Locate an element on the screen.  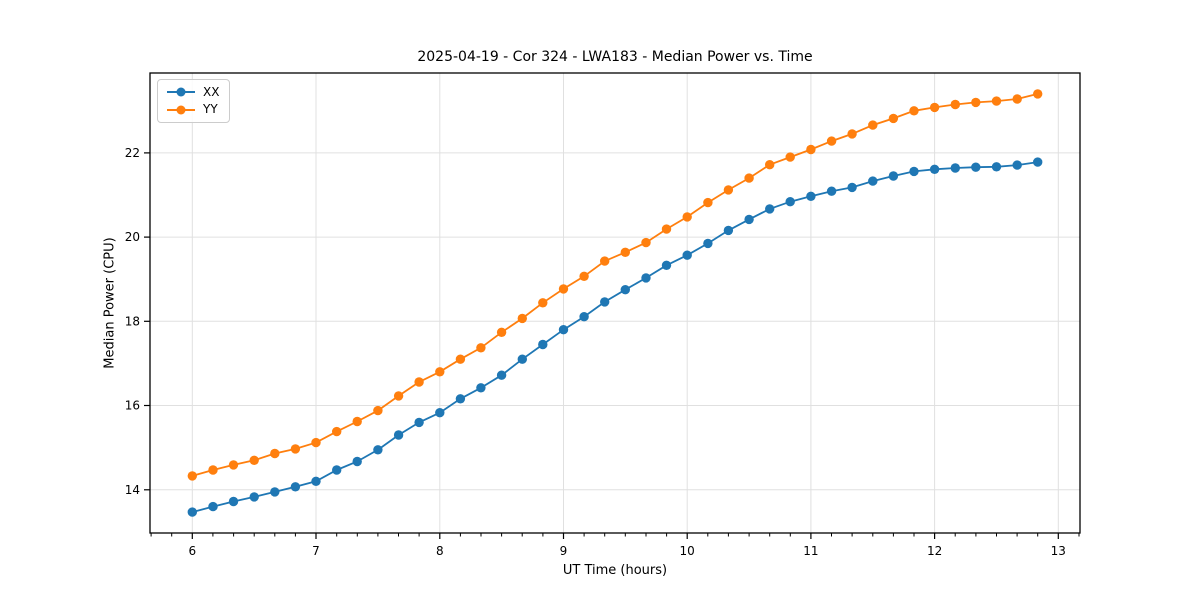
svg-text: 14 is located at coordinates (132, 490).